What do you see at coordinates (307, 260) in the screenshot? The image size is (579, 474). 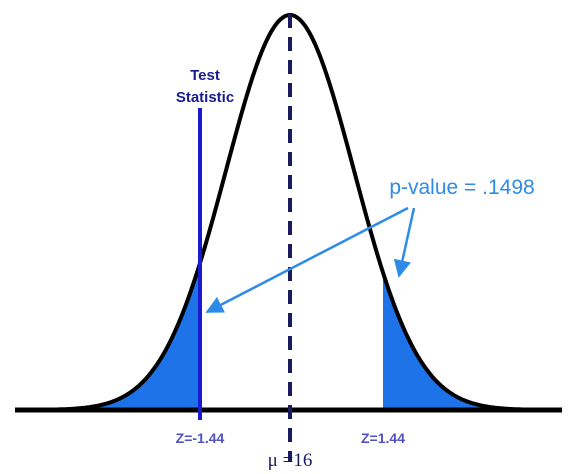 I see `arrow-left` at bounding box center [307, 260].